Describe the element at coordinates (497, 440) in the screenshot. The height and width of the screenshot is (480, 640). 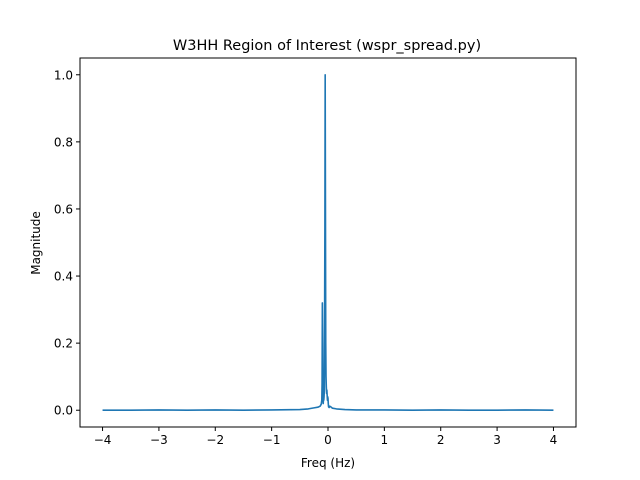
I see `x-tick-label: 3` at that location.